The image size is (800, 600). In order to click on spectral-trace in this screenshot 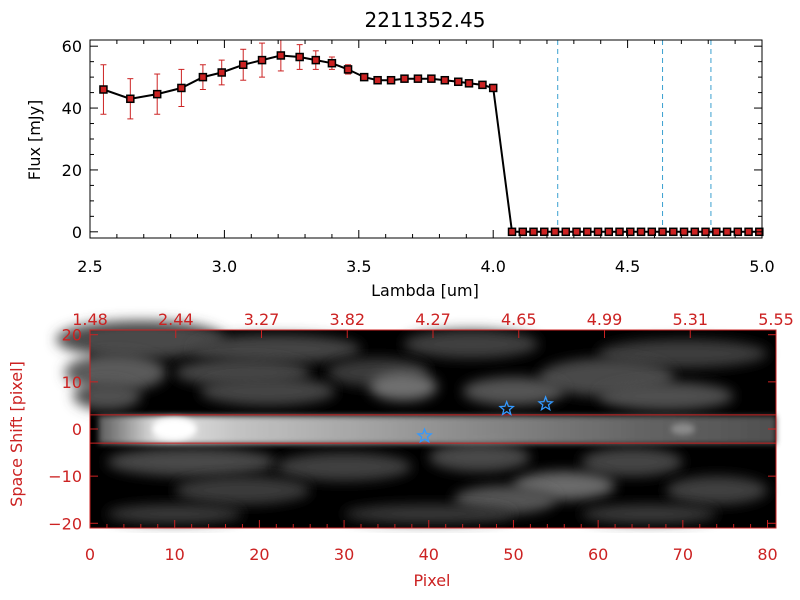, I will do `click(437, 430)`.